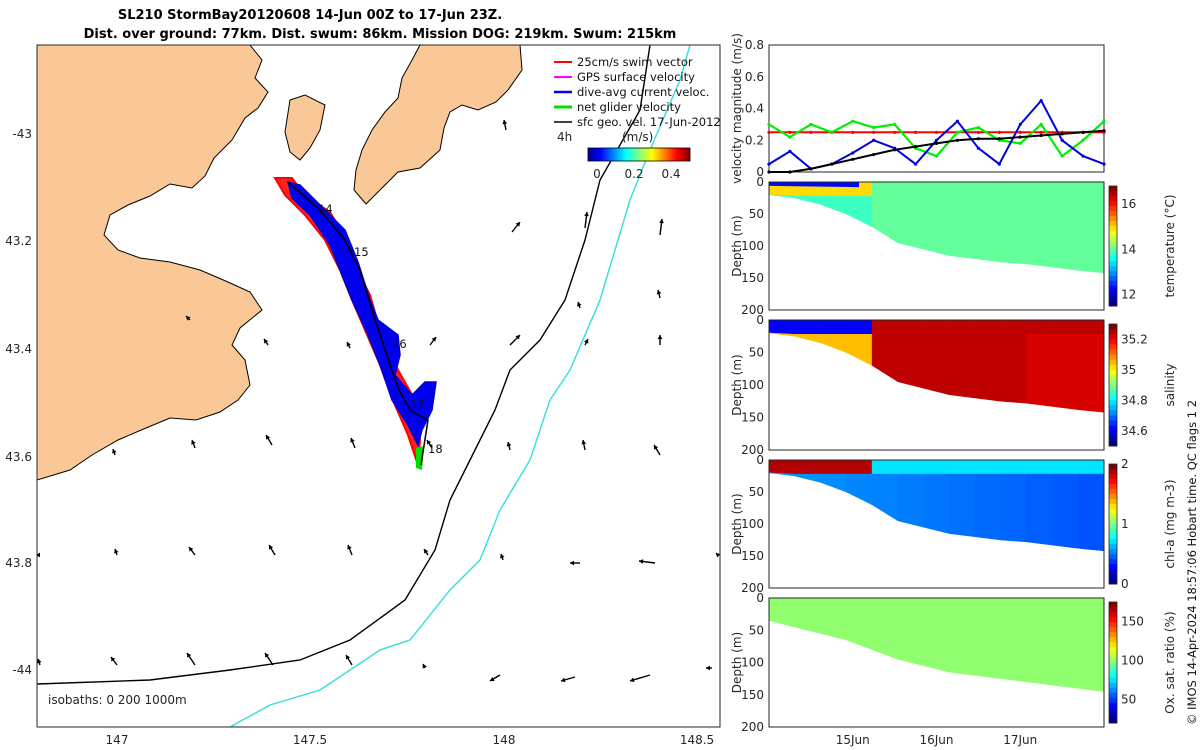 This screenshot has width=1200, height=750. What do you see at coordinates (399, 344) in the screenshot?
I see `track-day-label-16: 16` at bounding box center [399, 344].